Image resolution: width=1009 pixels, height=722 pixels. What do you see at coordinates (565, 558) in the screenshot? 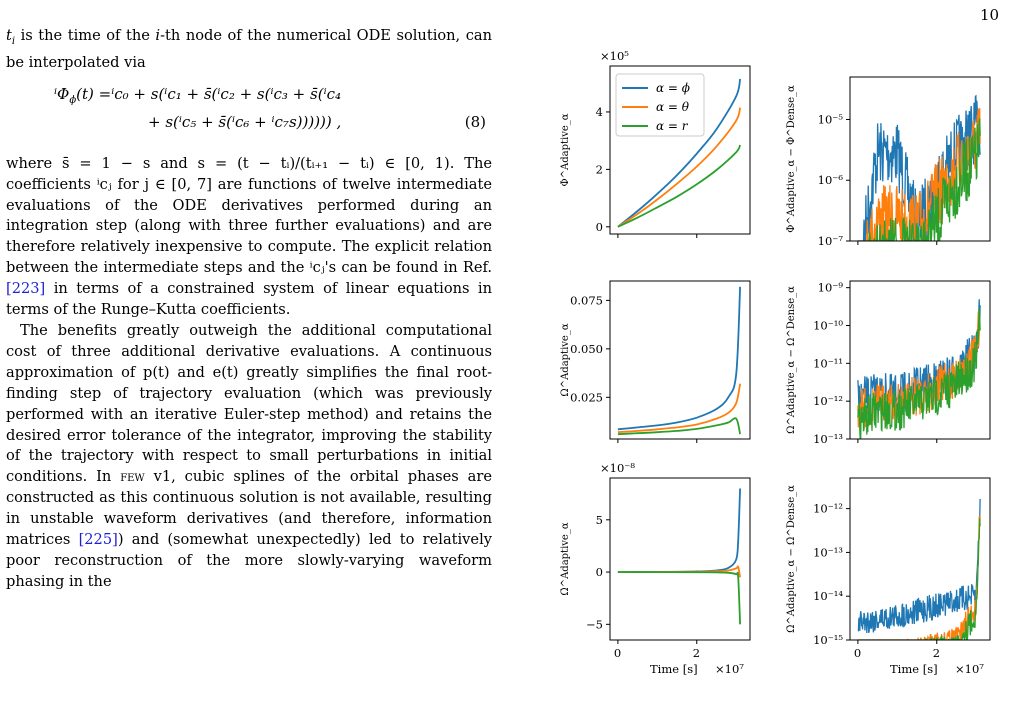
I see `y-axis-label: Ω̇^Adaptive_α` at bounding box center [565, 558].